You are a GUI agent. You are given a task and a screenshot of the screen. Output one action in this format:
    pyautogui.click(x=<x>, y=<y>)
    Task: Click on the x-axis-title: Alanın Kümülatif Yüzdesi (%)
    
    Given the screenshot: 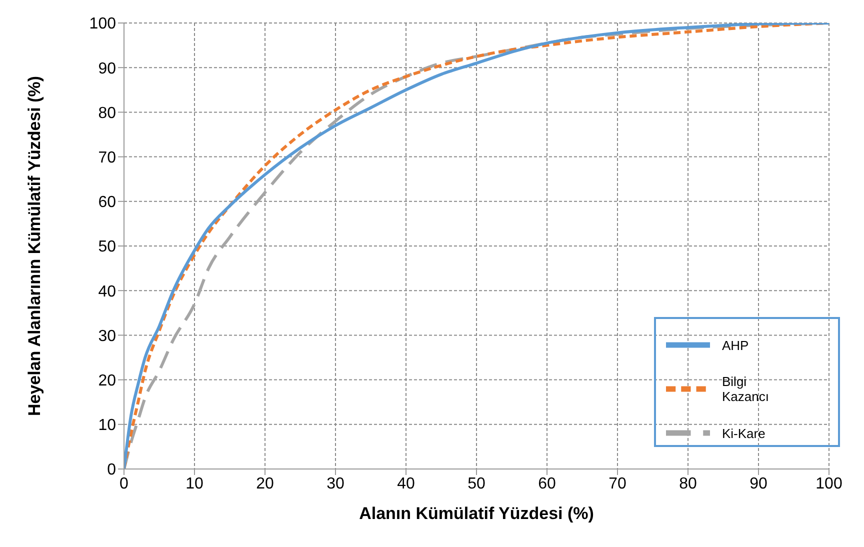 What is the action you would take?
    pyautogui.click(x=476, y=513)
    